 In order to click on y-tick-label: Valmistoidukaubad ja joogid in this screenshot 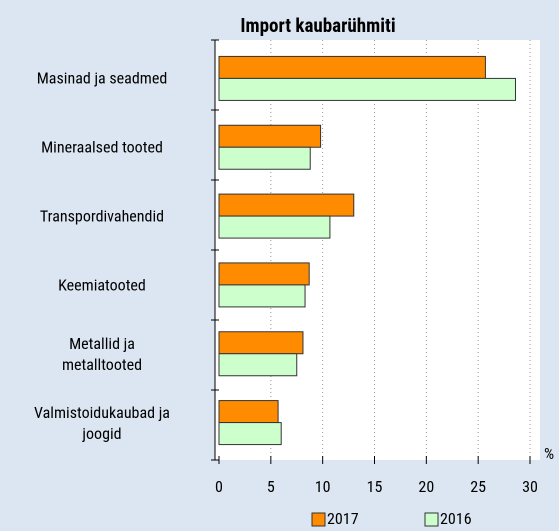, I will do `click(102, 422)`.